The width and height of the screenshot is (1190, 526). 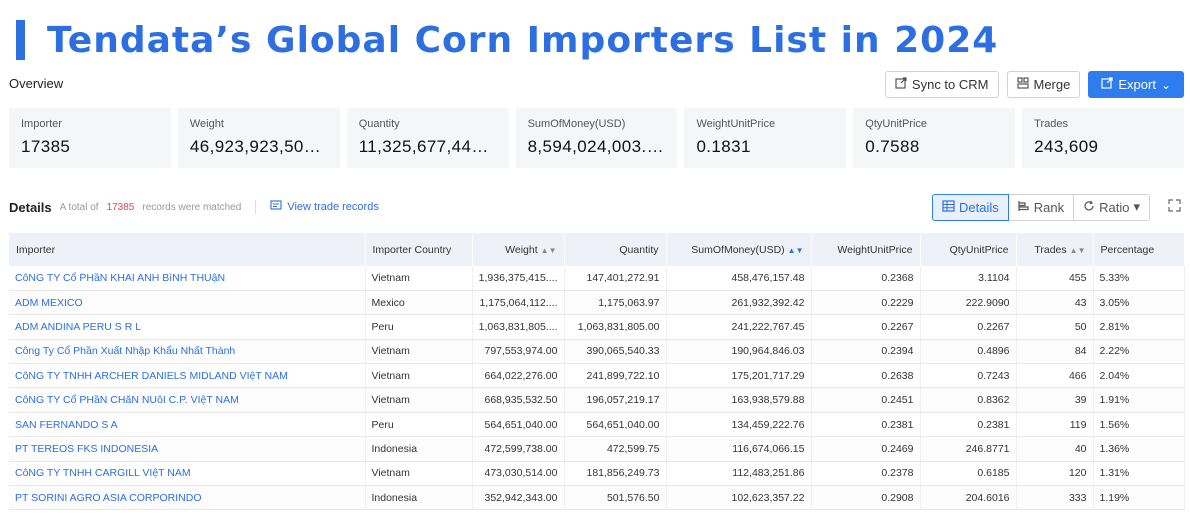 What do you see at coordinates (1111, 207) in the screenshot?
I see `tab-ratio: Ratio ▾` at bounding box center [1111, 207].